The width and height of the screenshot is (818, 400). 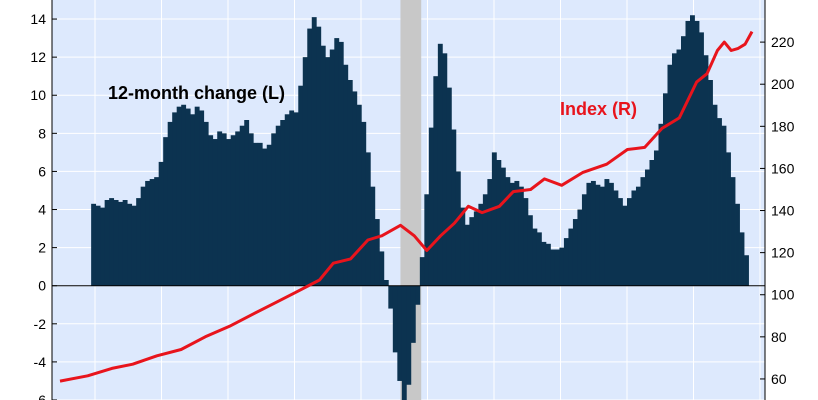 What do you see at coordinates (38, 57) in the screenshot?
I see `left-tick-label: 12` at bounding box center [38, 57].